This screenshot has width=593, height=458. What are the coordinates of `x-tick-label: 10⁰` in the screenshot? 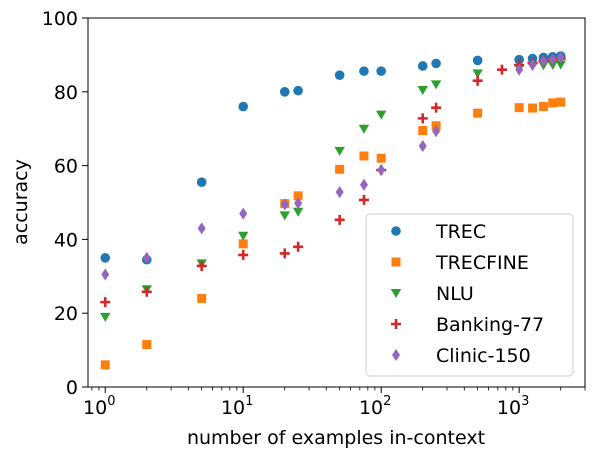 It's located at (99, 406).